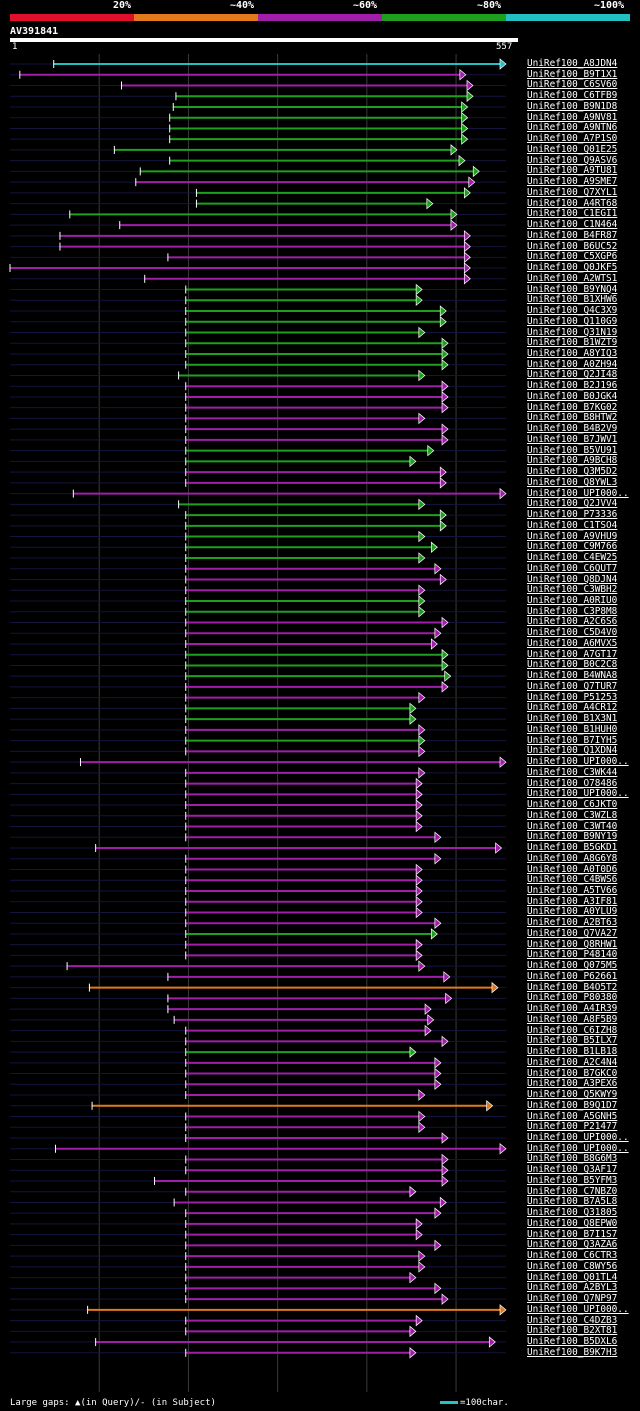 The height and width of the screenshot is (1411, 640). What do you see at coordinates (572, 1266) in the screenshot?
I see `hit-link: UniRef100_C8WY56` at bounding box center [572, 1266].